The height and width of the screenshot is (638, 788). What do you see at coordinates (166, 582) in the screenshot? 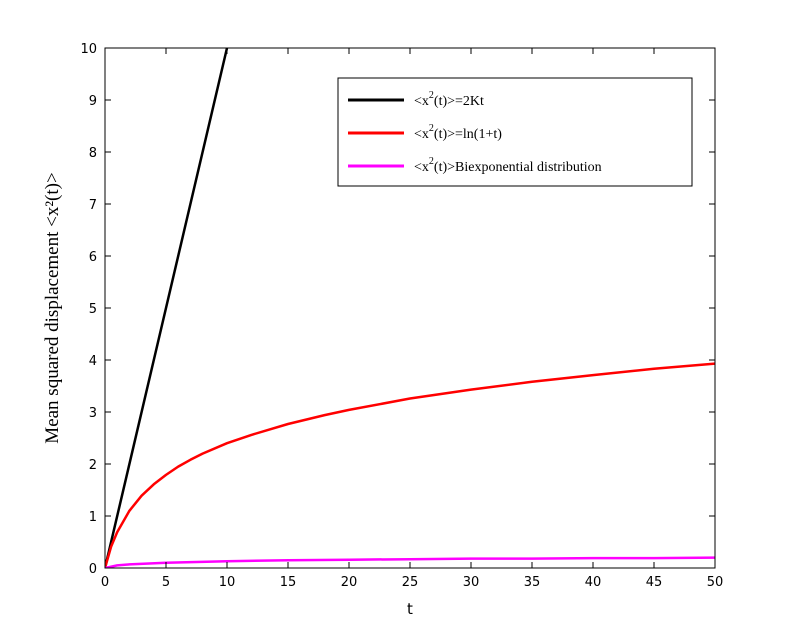
I see `x-tick-label: 5` at bounding box center [166, 582].